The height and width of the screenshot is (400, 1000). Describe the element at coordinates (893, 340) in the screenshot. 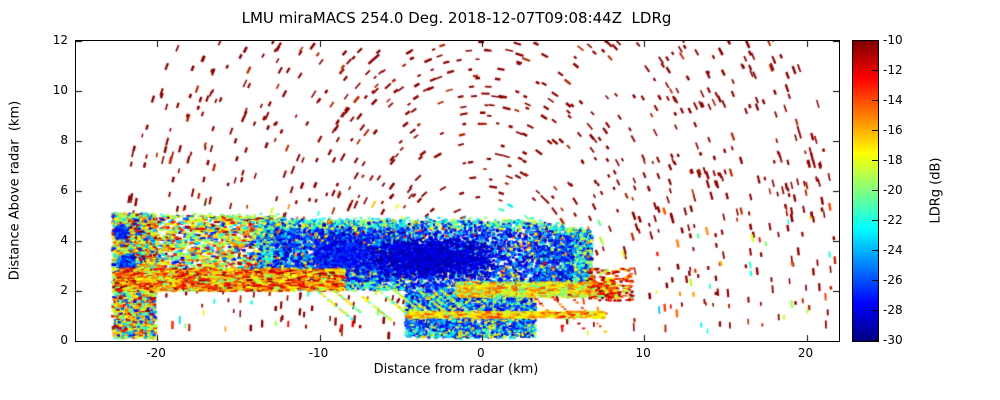

I see `colorbar-tick-label: -30` at that location.